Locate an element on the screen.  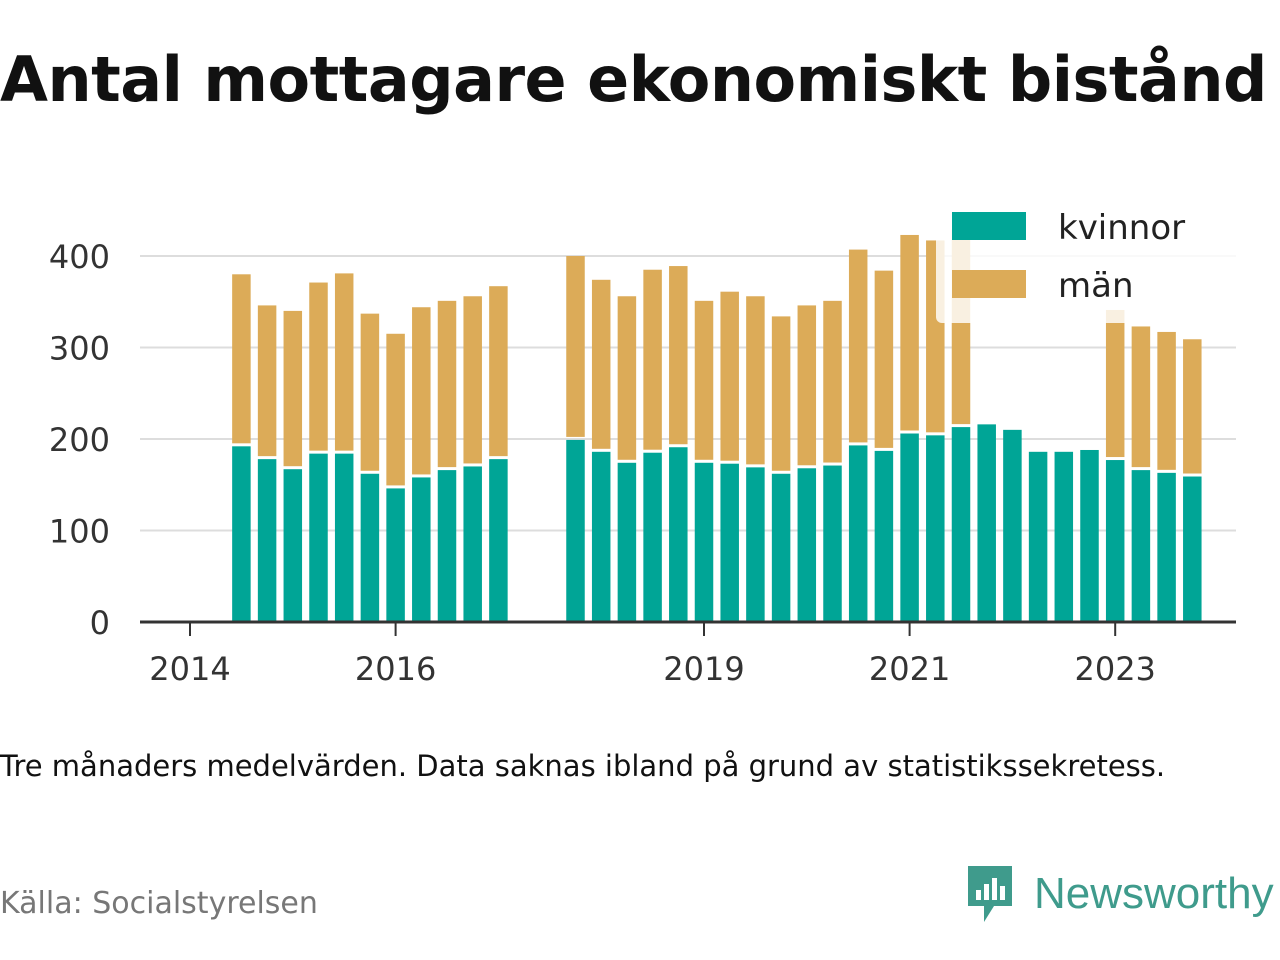
source-label: Källa: Socialstyrelsen is located at coordinates (159, 903).